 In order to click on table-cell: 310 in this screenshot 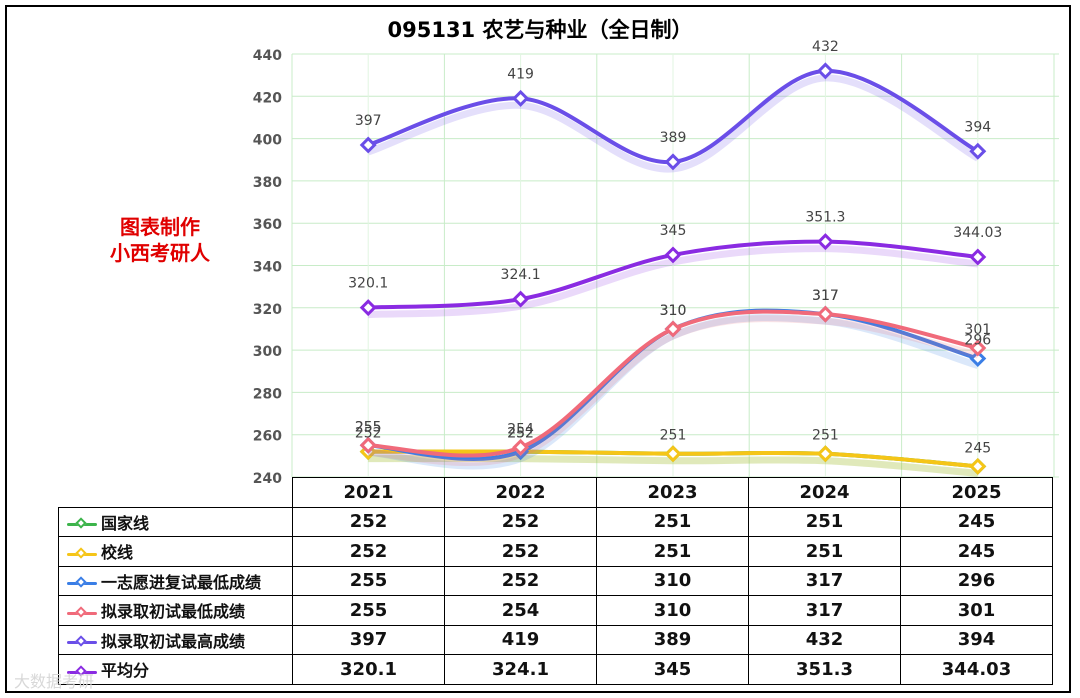, I will do `click(672, 610)`.